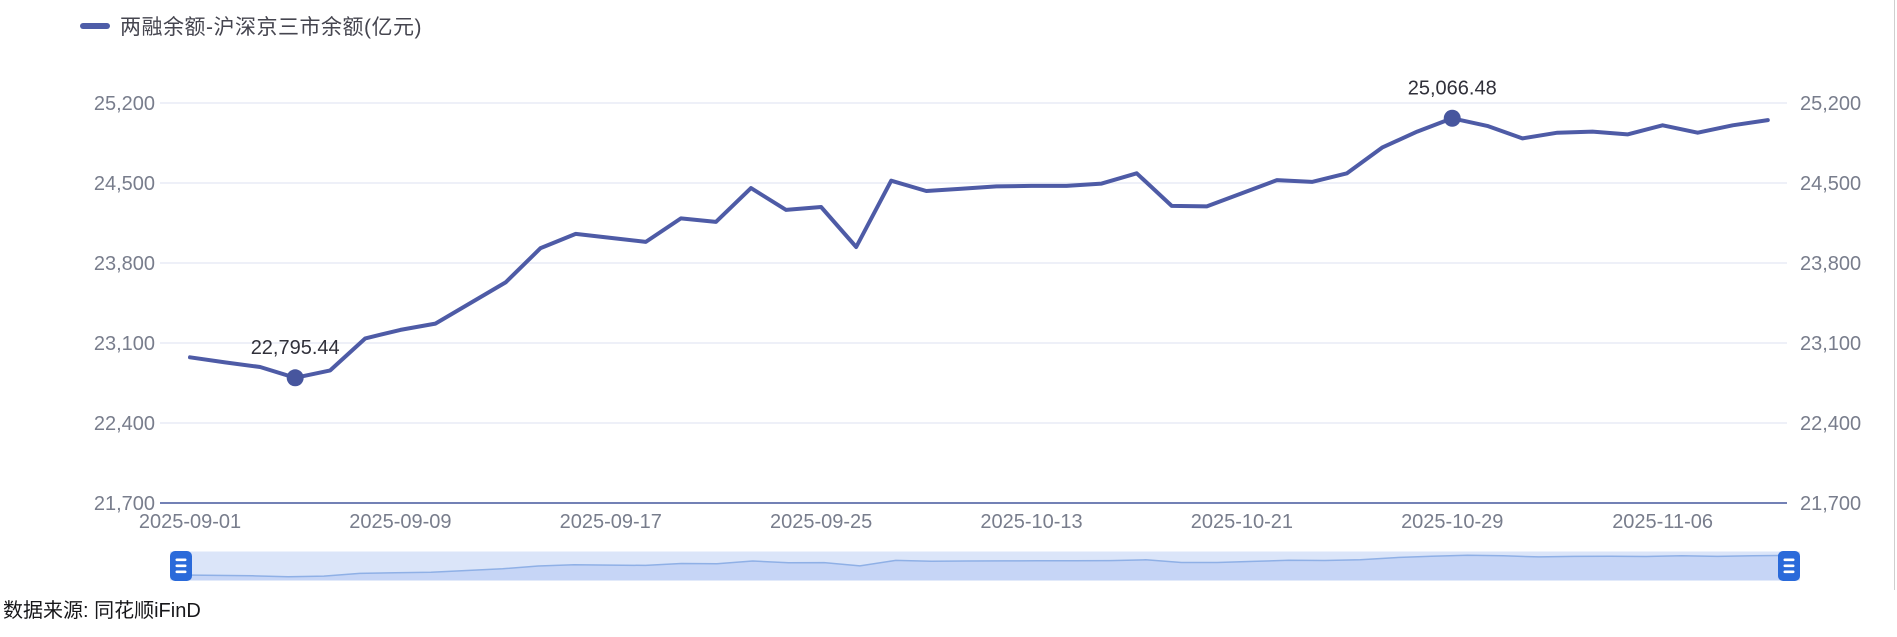 Image resolution: width=1897 pixels, height=637 pixels. Describe the element at coordinates (1662, 522) in the screenshot. I see `x-axis-label: 2025-11-06` at that location.